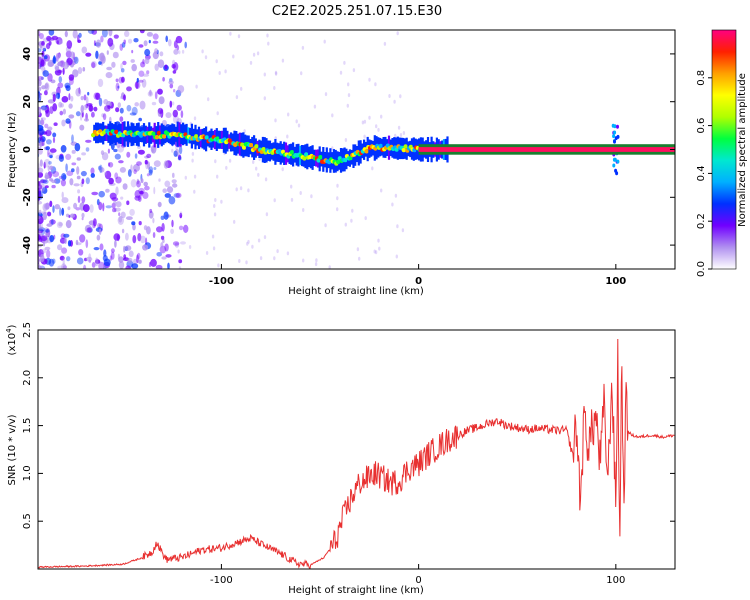 Image resolution: width=750 pixels, height=600 pixels. I want to click on carrier-core, so click(546, 149).